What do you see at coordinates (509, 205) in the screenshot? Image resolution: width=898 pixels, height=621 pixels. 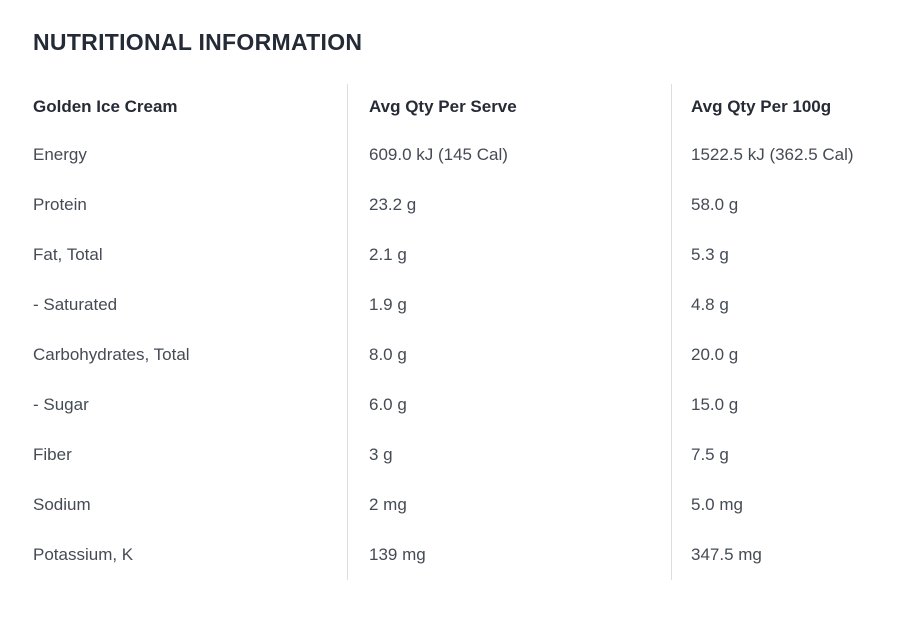 I see `value-per-serve: 23.2 g` at bounding box center [509, 205].